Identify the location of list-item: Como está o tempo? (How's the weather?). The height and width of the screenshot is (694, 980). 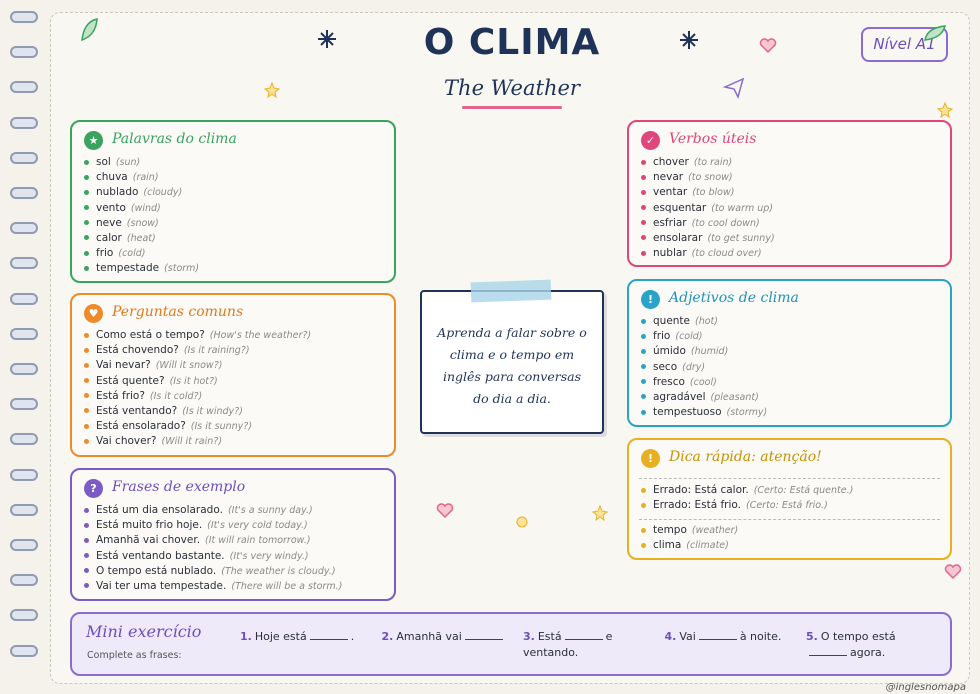
(197, 336).